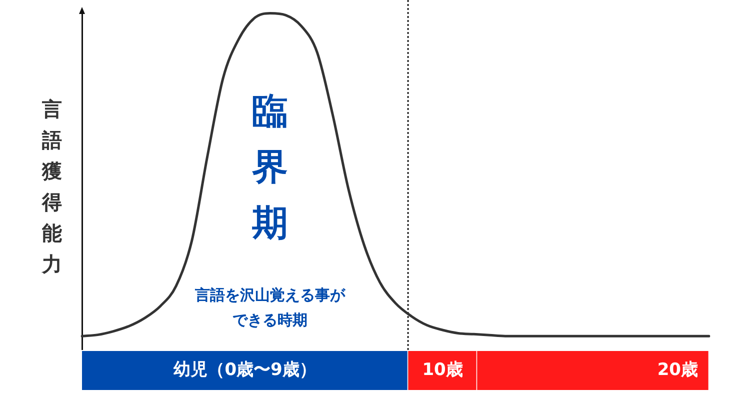 This screenshot has width=750, height=400. I want to click on annotation: 臨界期, so click(270, 168).